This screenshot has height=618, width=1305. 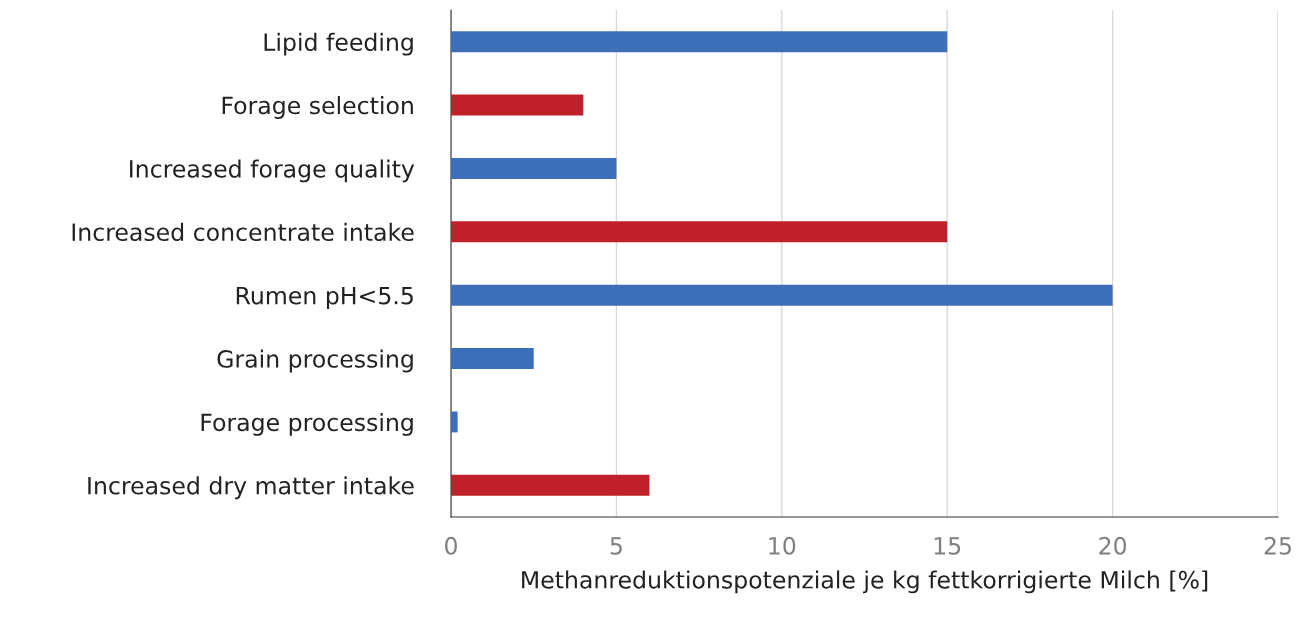 I want to click on y-tick-label: Forage selection, so click(x=317, y=107).